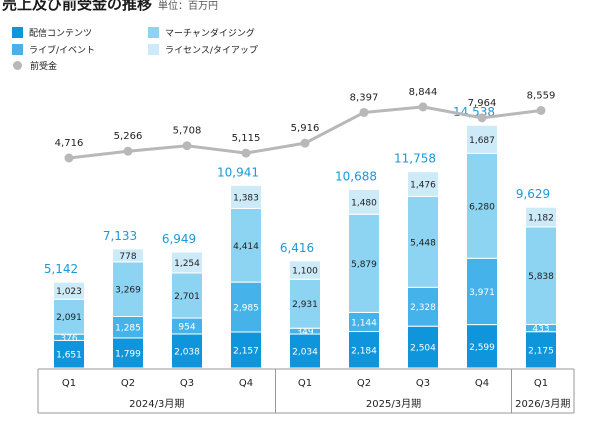 The width and height of the screenshot is (595, 435). I want to click on x-tick-label: Q3, so click(187, 383).